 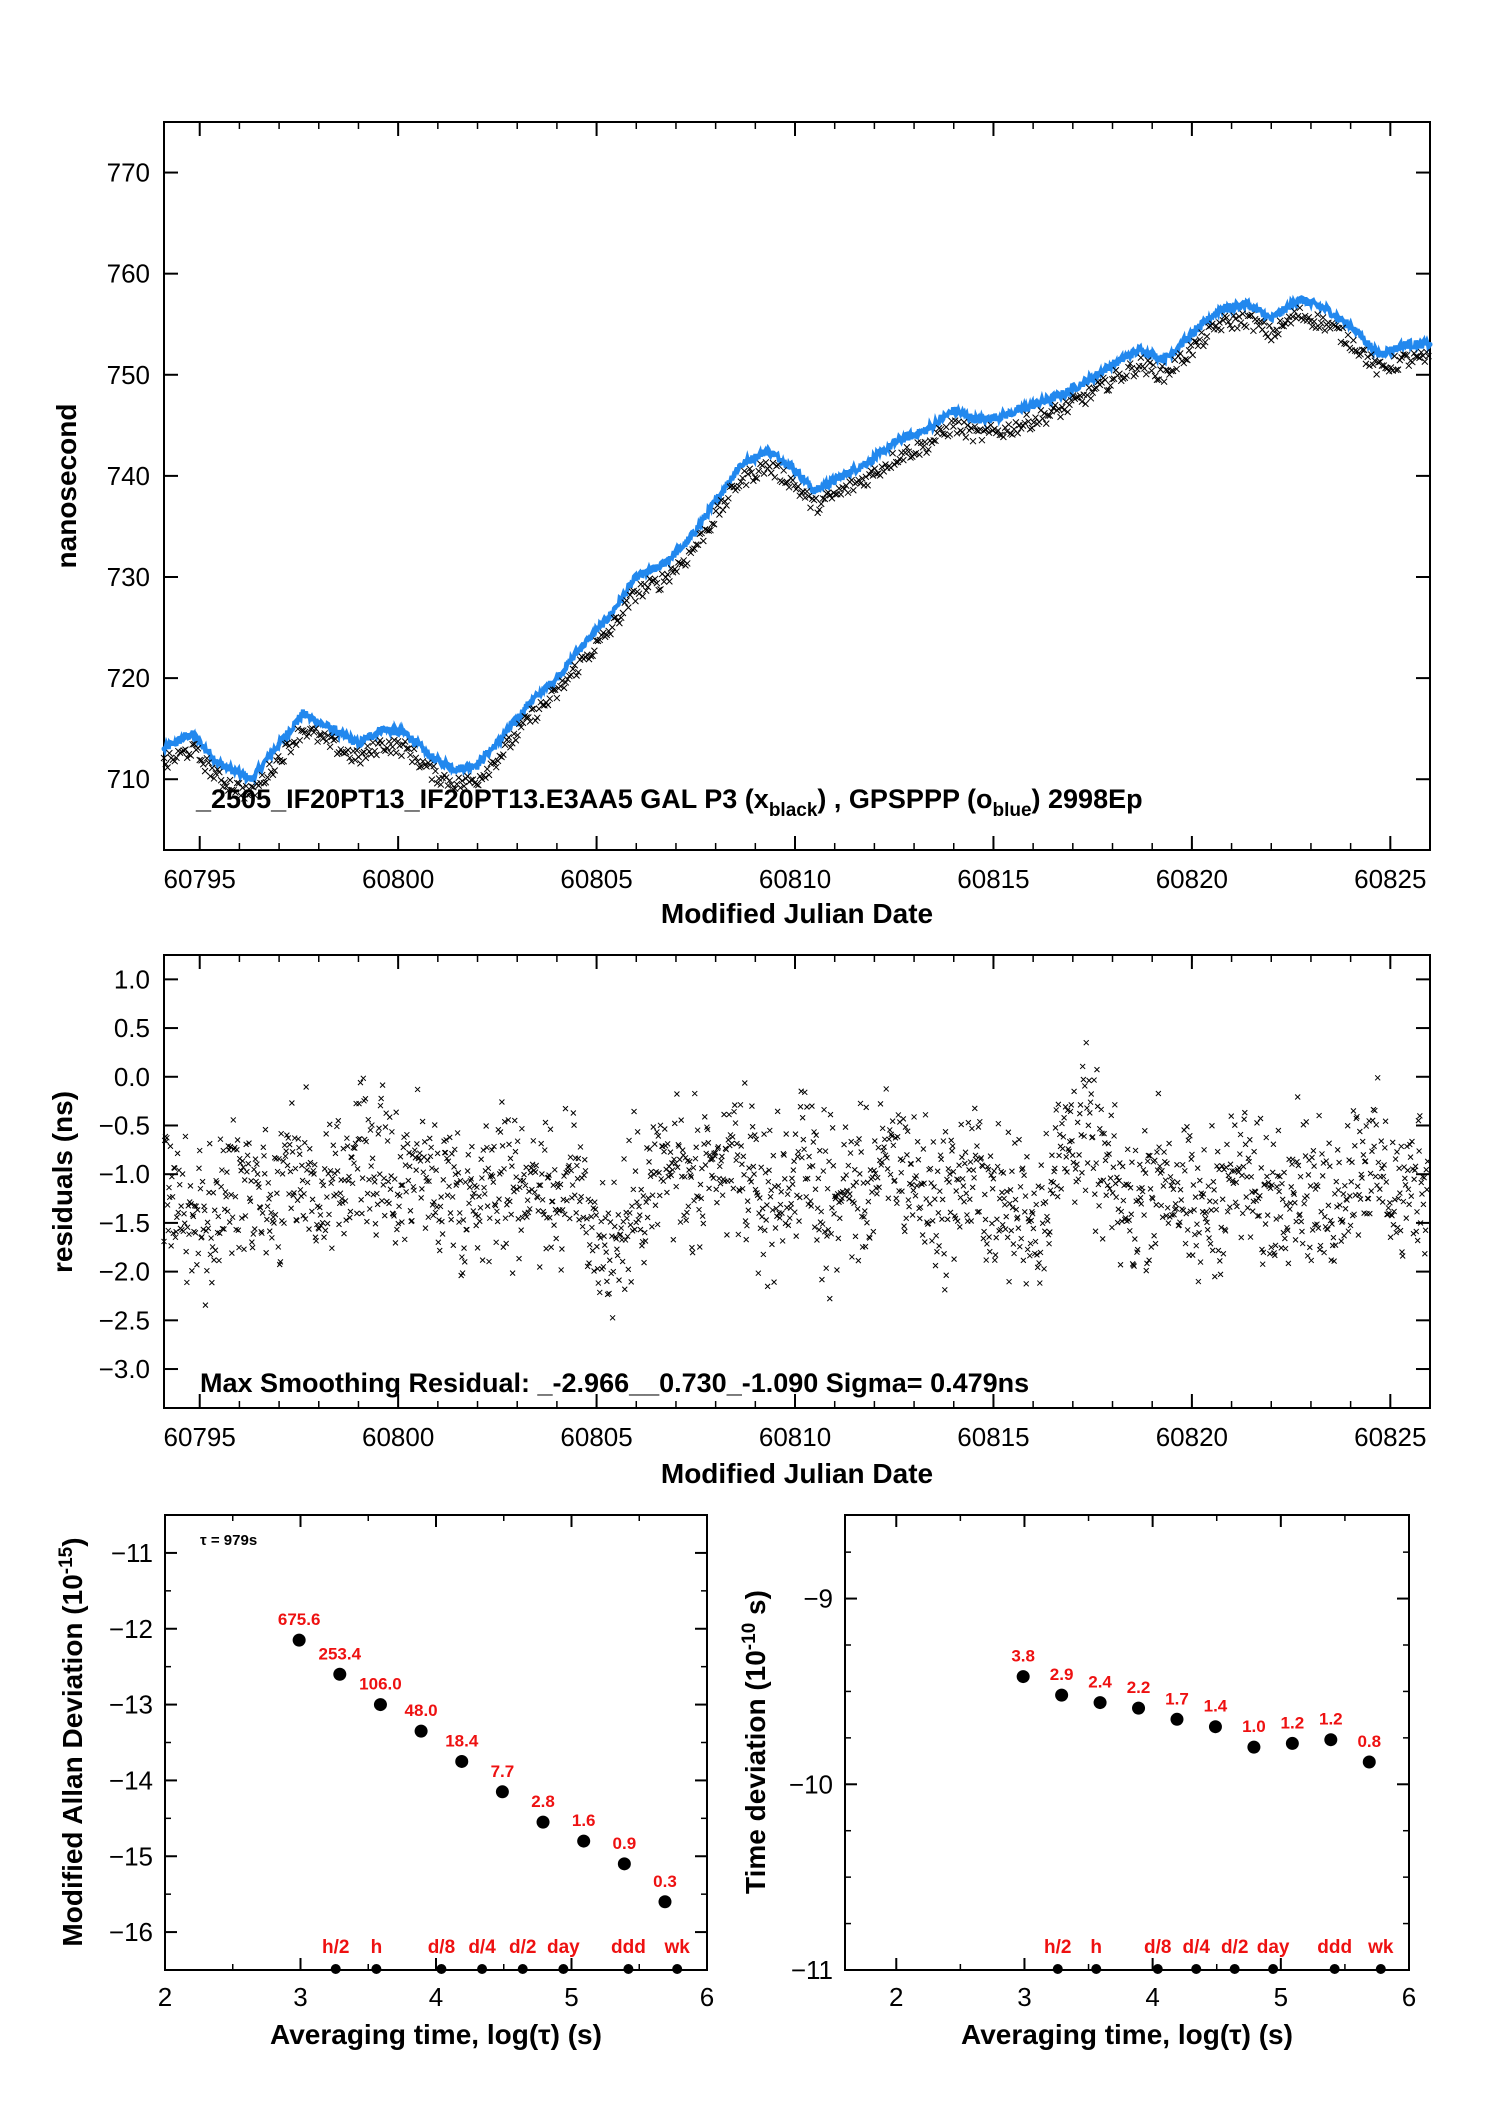 What do you see at coordinates (72, 1741) in the screenshot?
I see `mdev-y-axis-title: Modified Allan Deviation (10-15)` at bounding box center [72, 1741].